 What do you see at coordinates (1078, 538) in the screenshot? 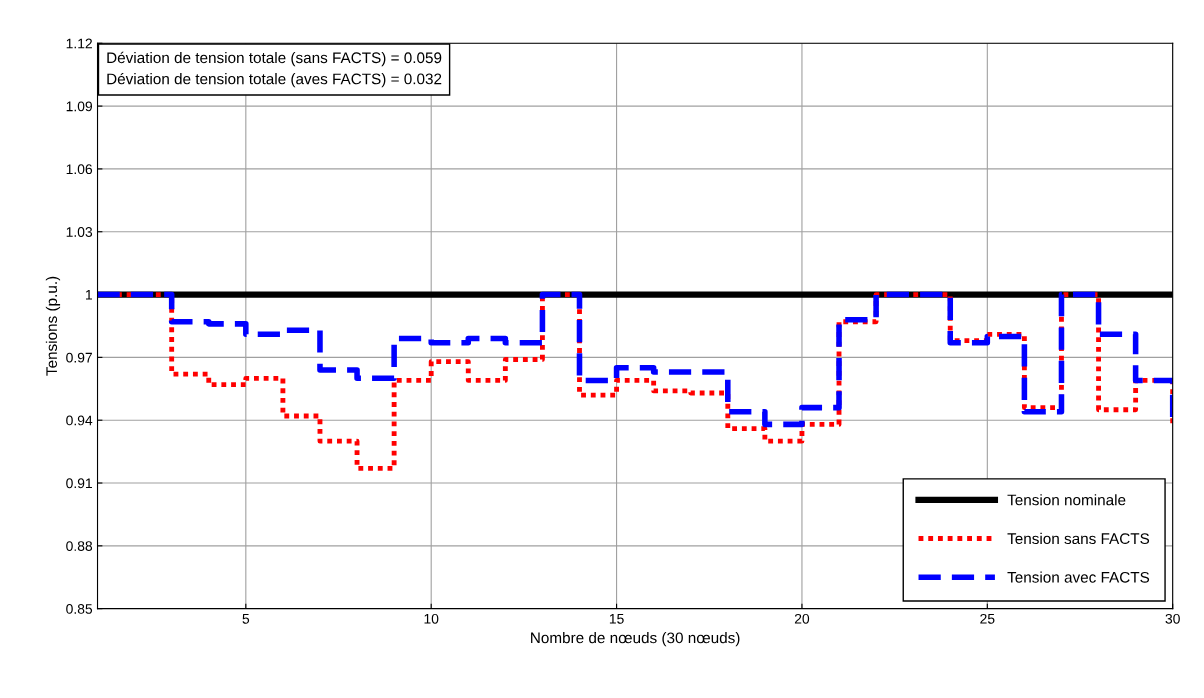
I see `legend-label: Tension sans FACTS` at bounding box center [1078, 538].